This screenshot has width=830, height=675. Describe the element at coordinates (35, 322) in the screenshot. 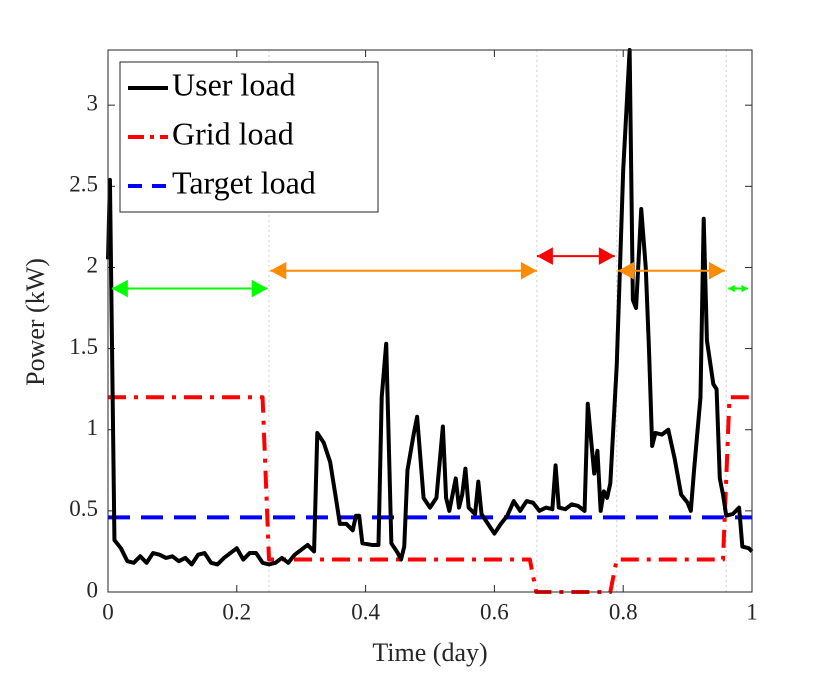

I see `y-axis-label: Power (kW)` at that location.